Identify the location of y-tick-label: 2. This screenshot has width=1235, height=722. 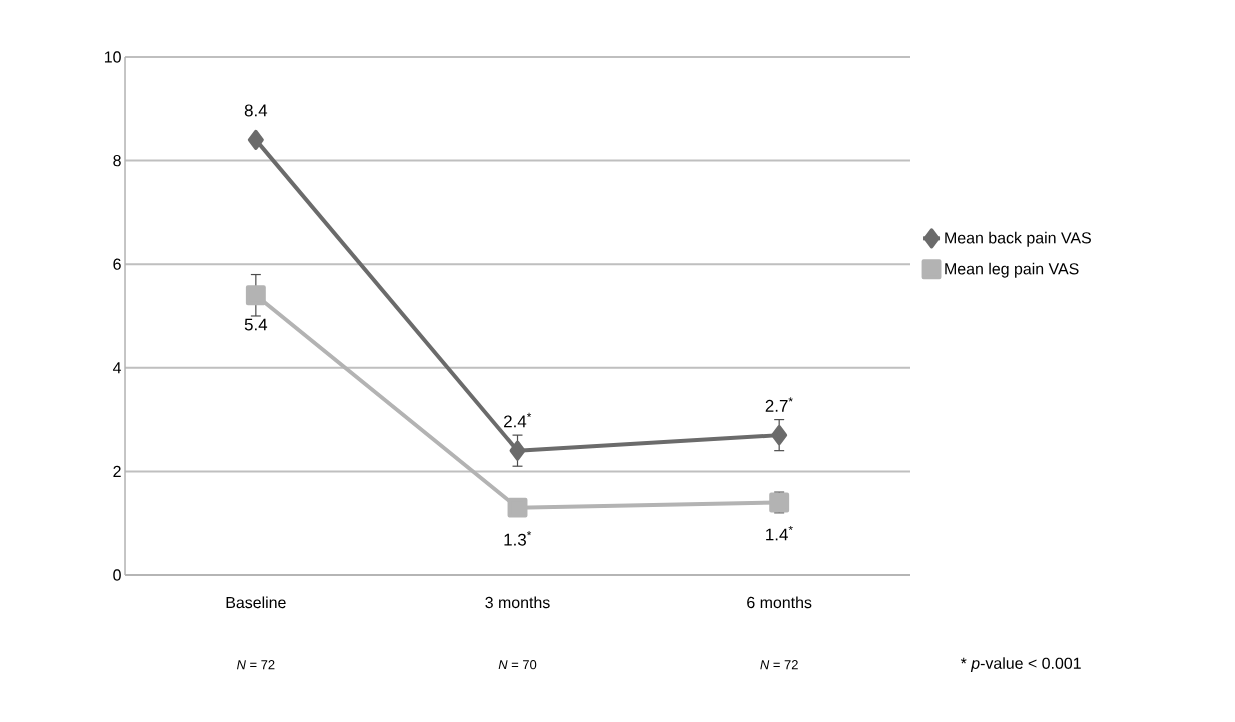
(117, 471).